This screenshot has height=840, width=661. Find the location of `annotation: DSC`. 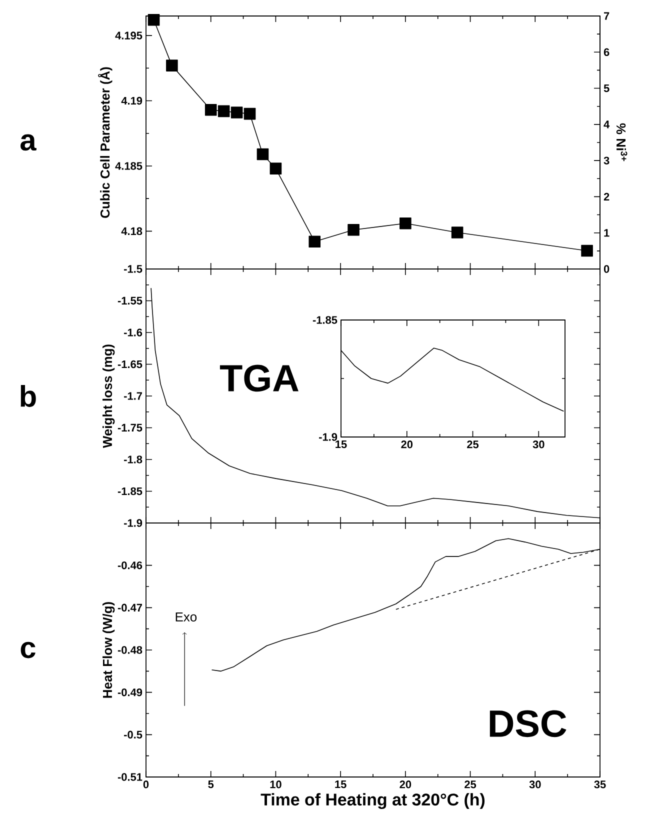

annotation: DSC is located at coordinates (528, 724).